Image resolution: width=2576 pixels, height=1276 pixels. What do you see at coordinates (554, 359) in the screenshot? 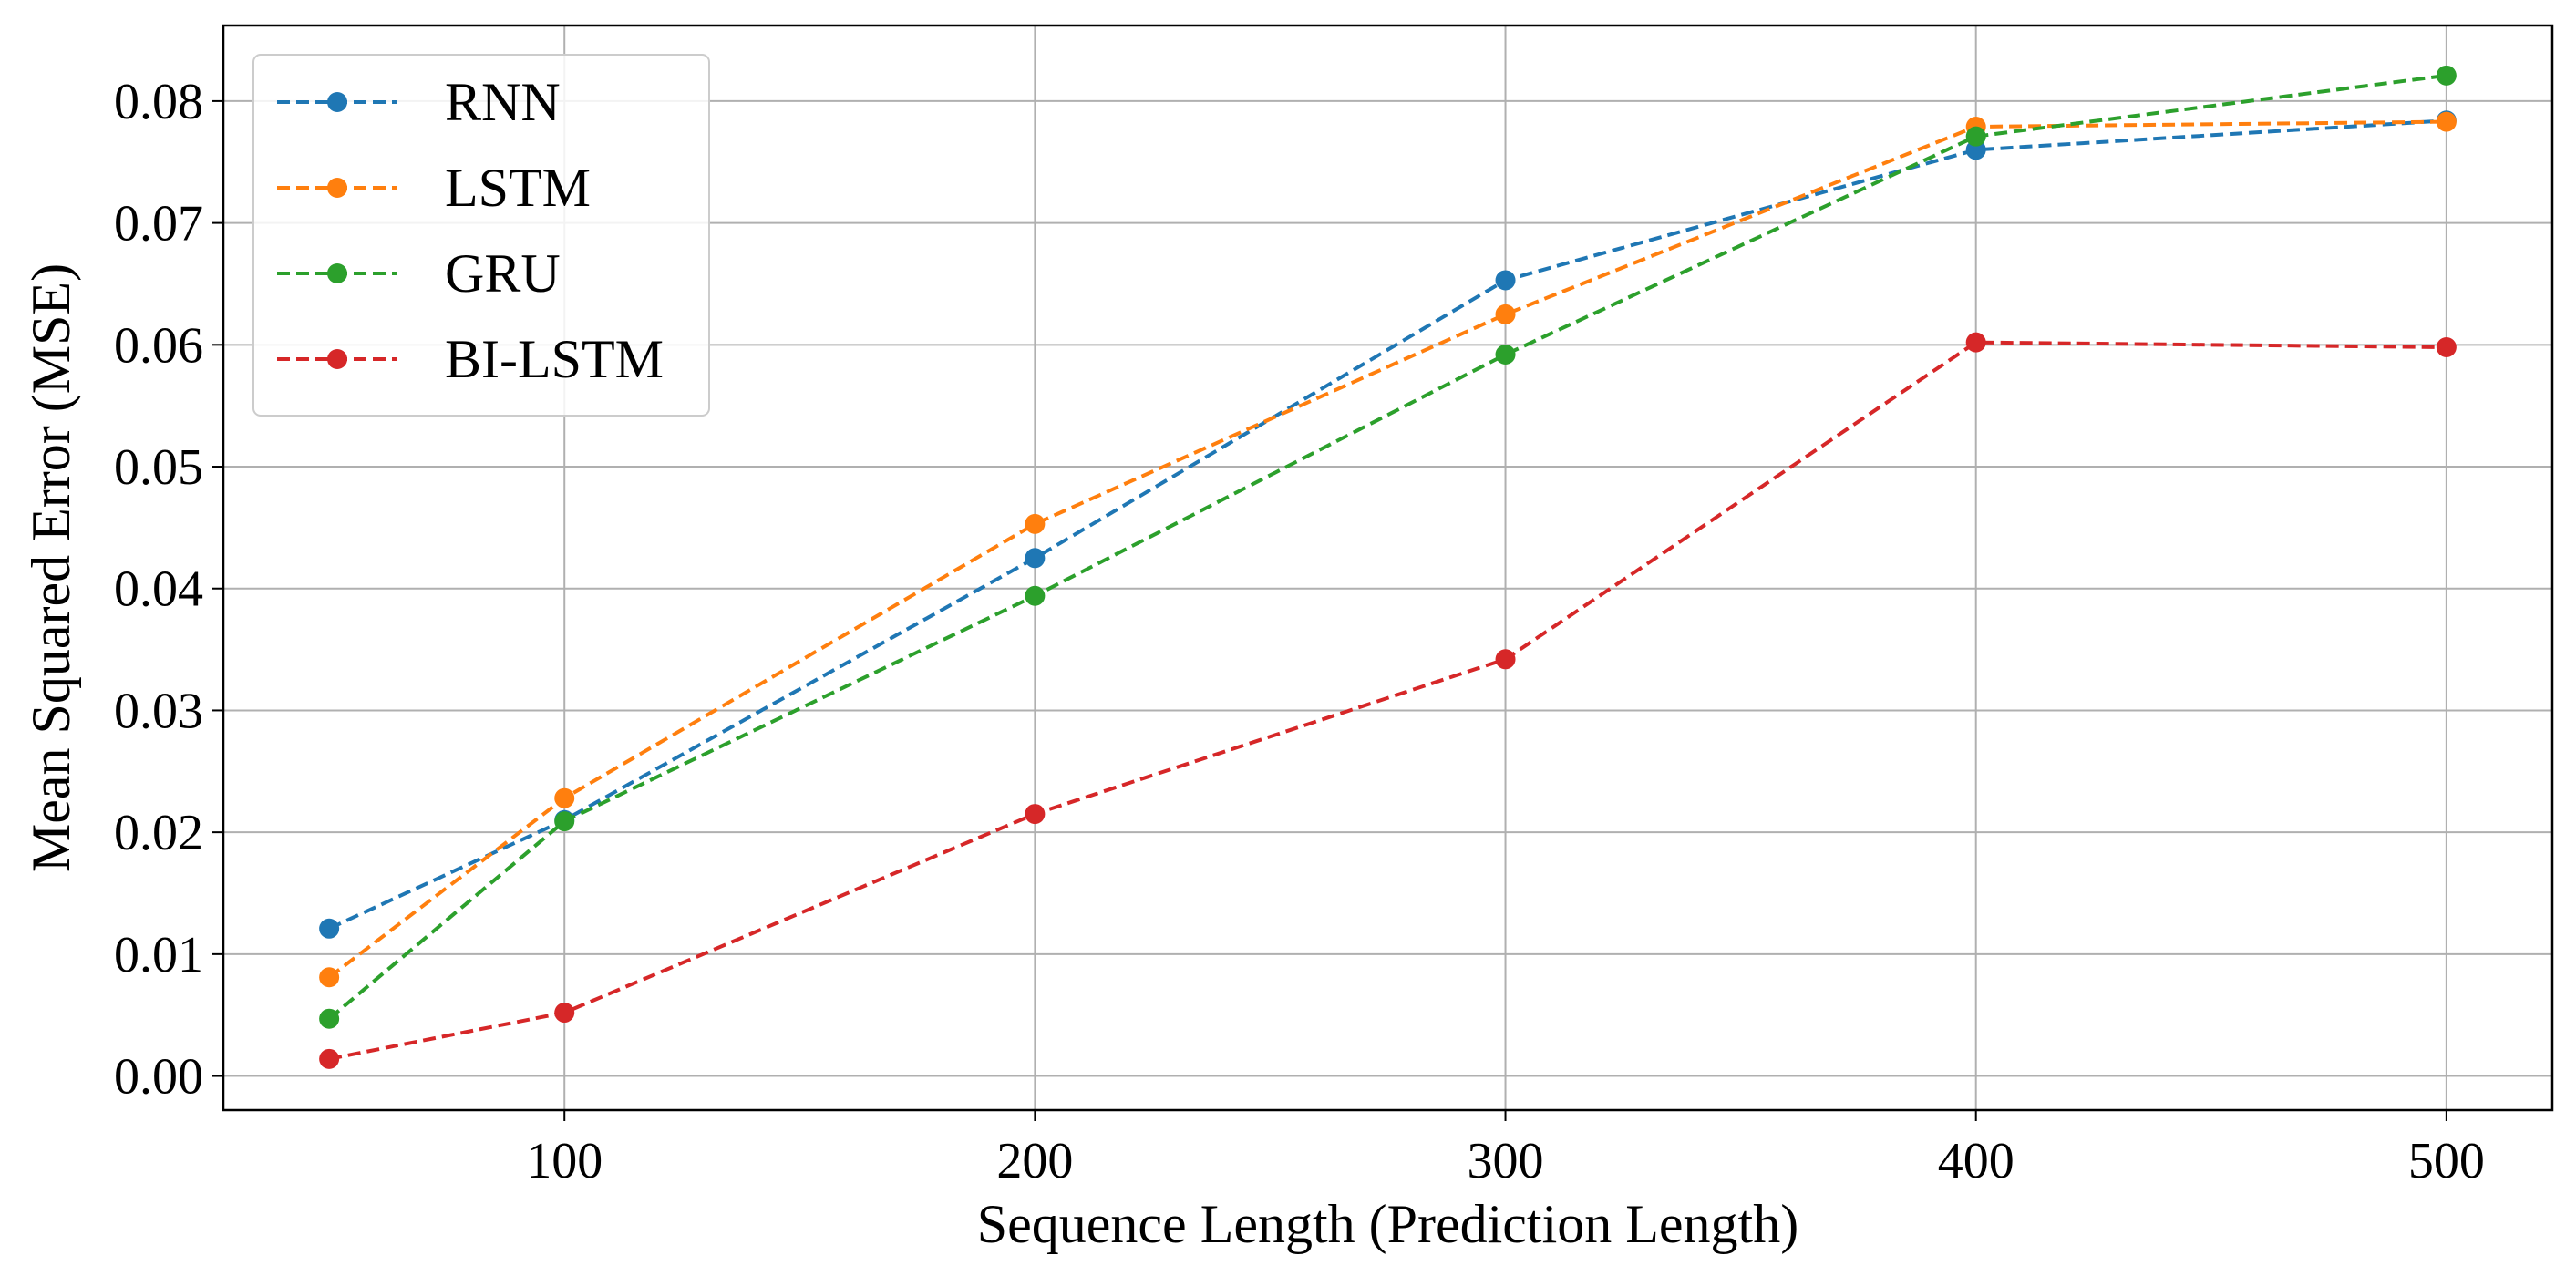
I see `legend-label: BI-LSTM` at bounding box center [554, 359].